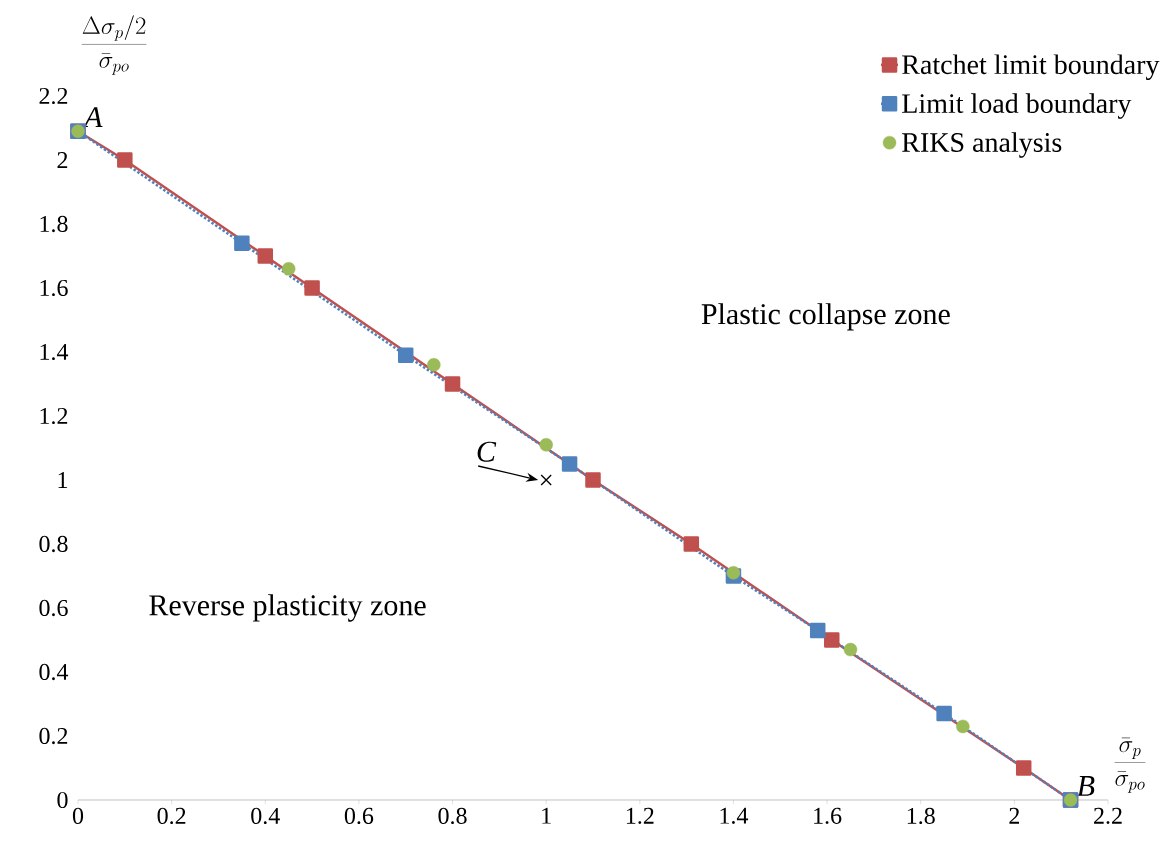 This screenshot has width=1168, height=855. Describe the element at coordinates (78, 815) in the screenshot. I see `x-tick-label: 0` at that location.